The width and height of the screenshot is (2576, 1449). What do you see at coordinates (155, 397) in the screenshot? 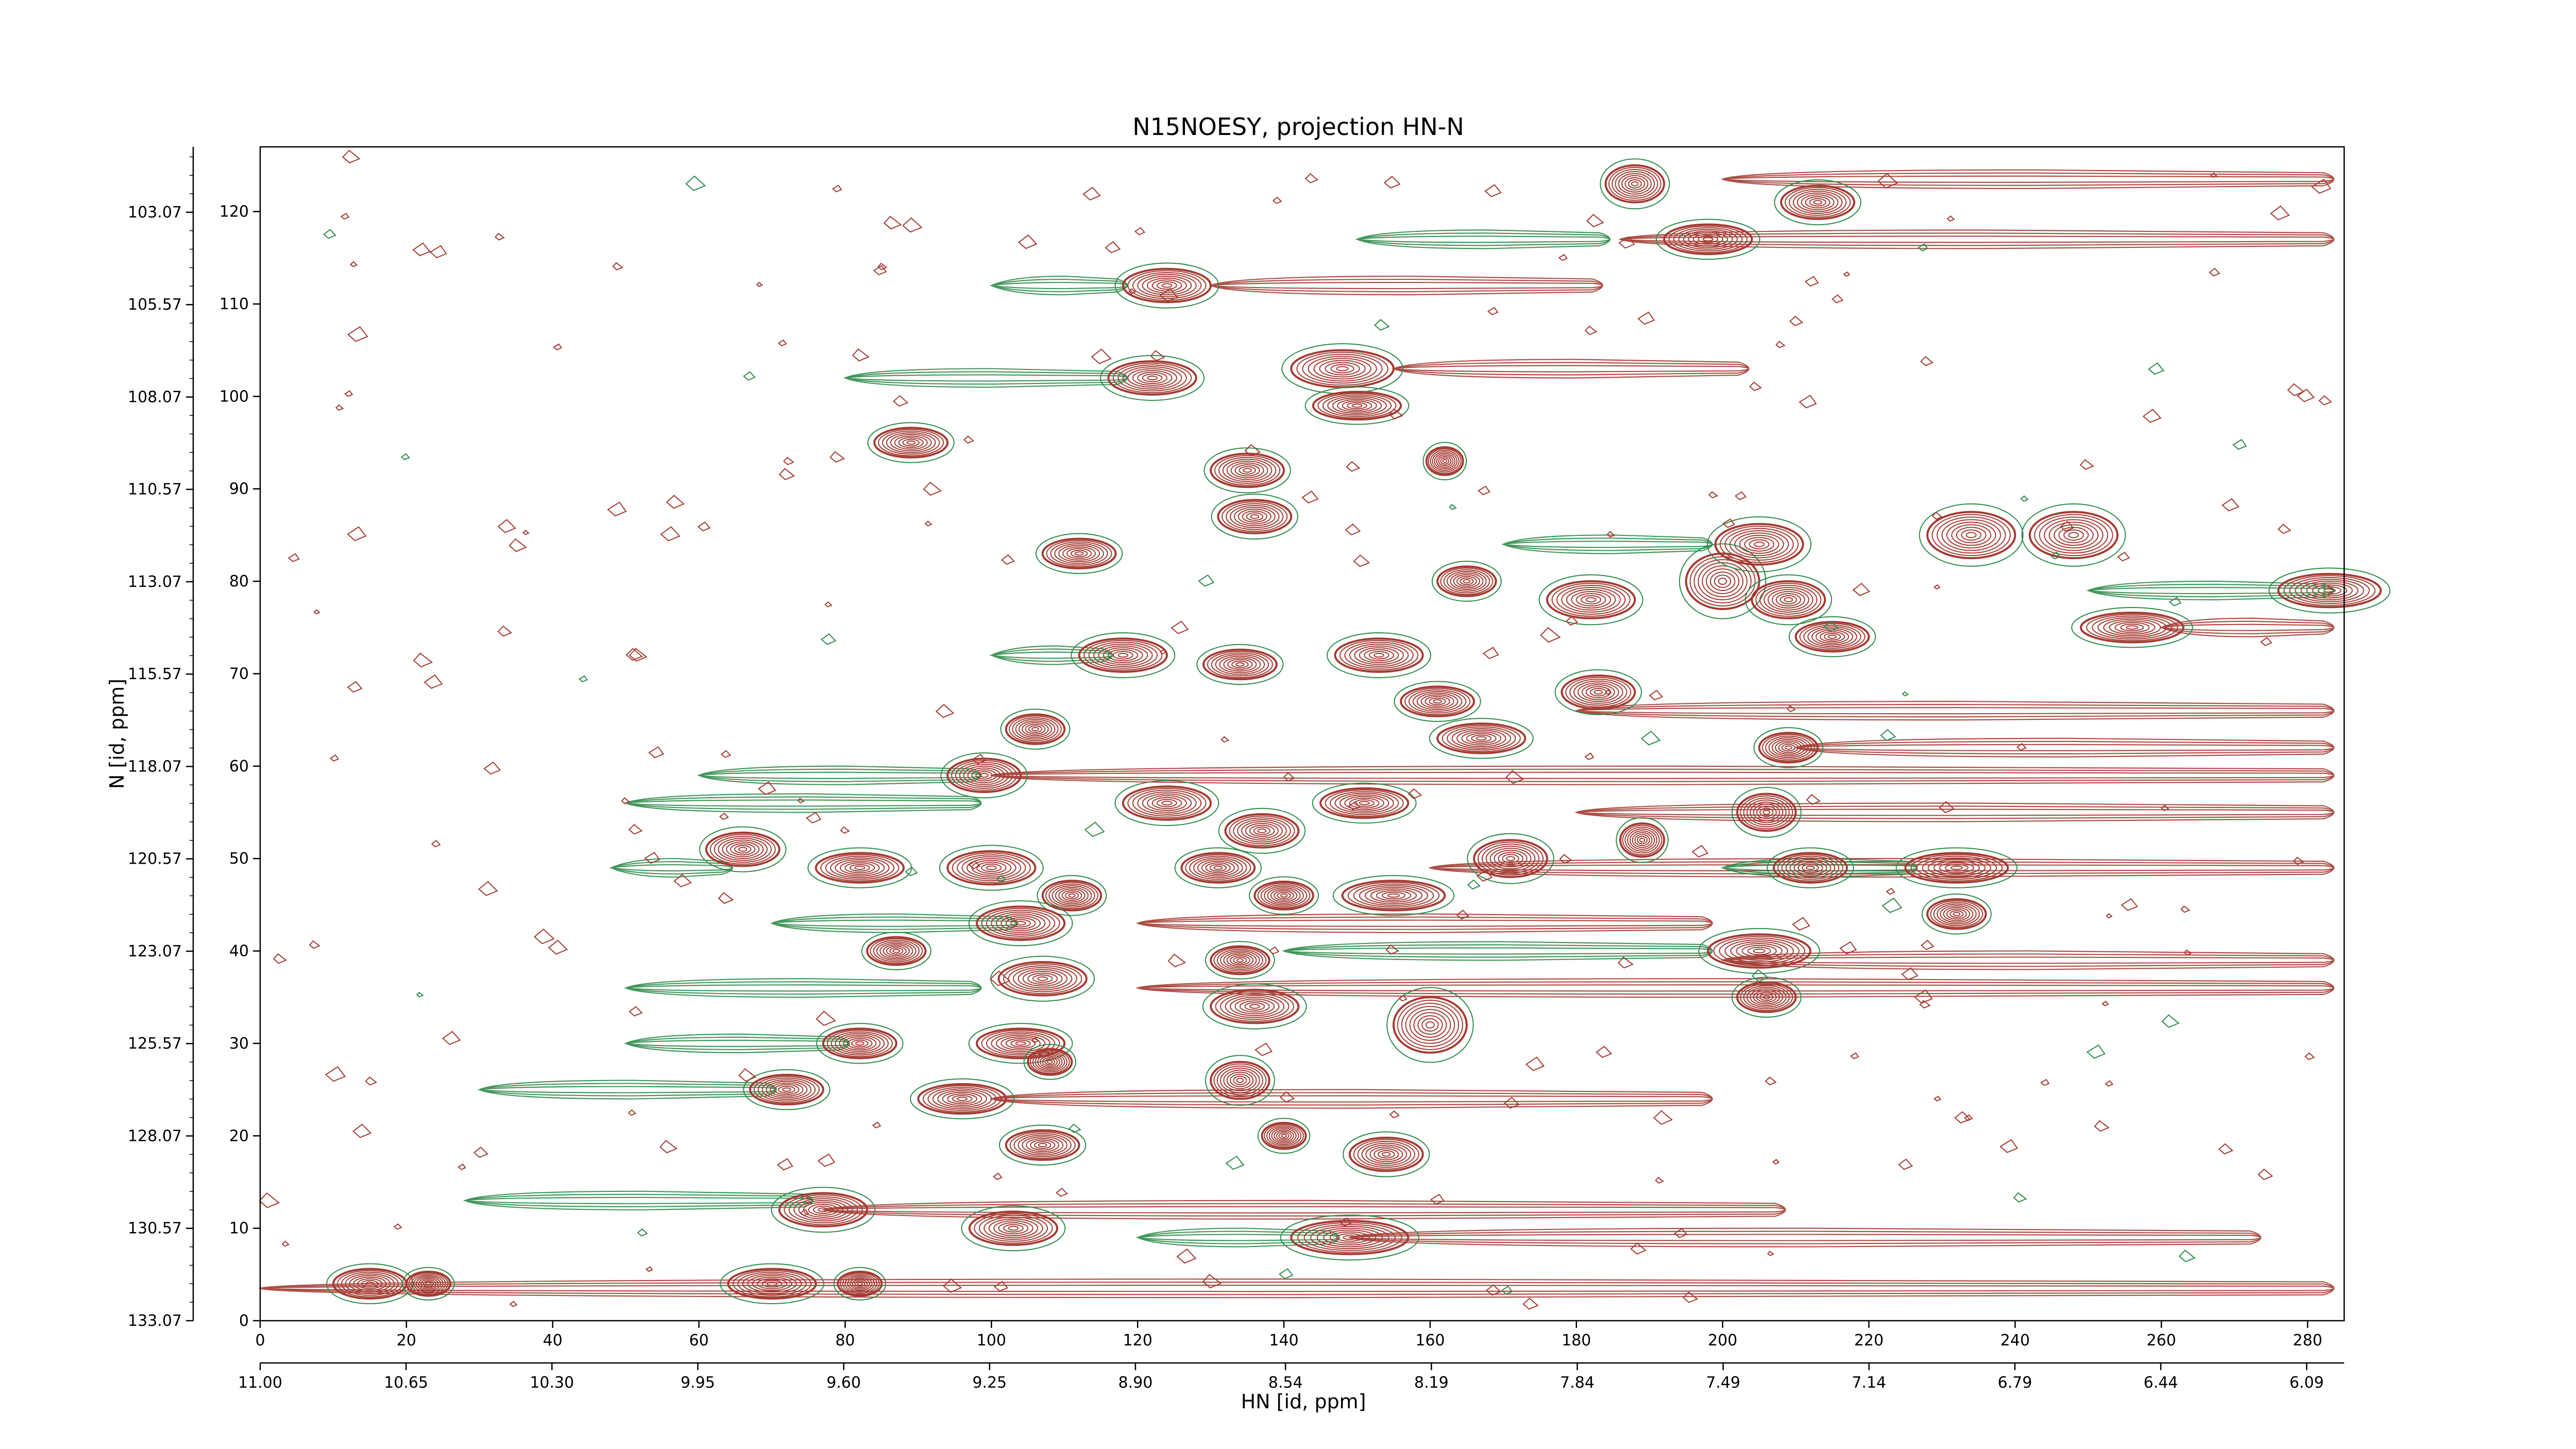
I see `y-ppm-tick-label: 108.07` at bounding box center [155, 397].